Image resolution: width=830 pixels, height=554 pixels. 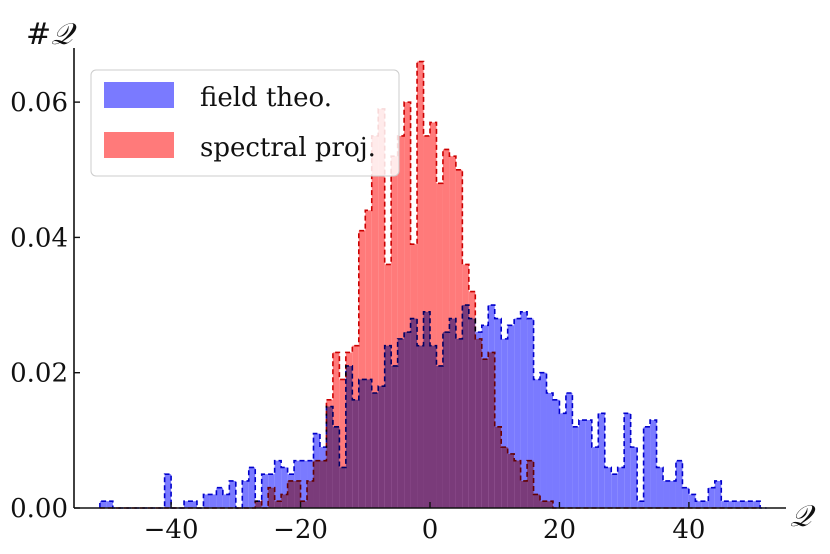 What do you see at coordinates (39, 238) in the screenshot?
I see `y-tick-label: 0.04` at bounding box center [39, 238].